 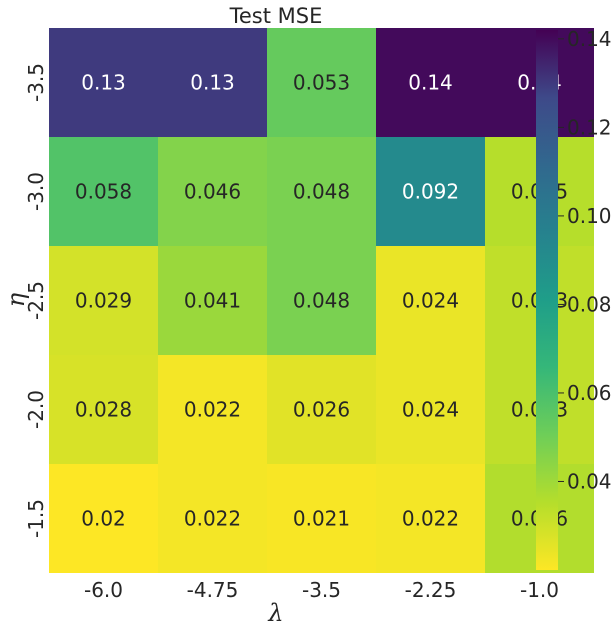 What do you see at coordinates (589, 39) in the screenshot?
I see `colorbar-tick-label: 0.14` at bounding box center [589, 39].